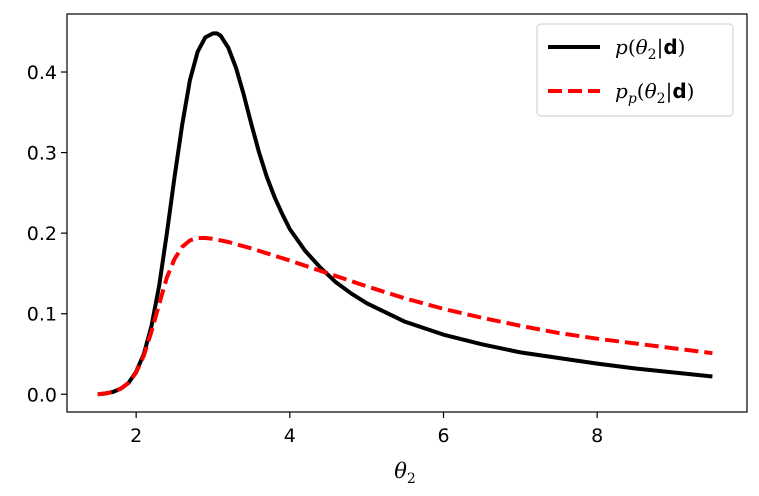 The image size is (759, 496). I want to click on y-tick-label: 0.0, so click(42, 395).